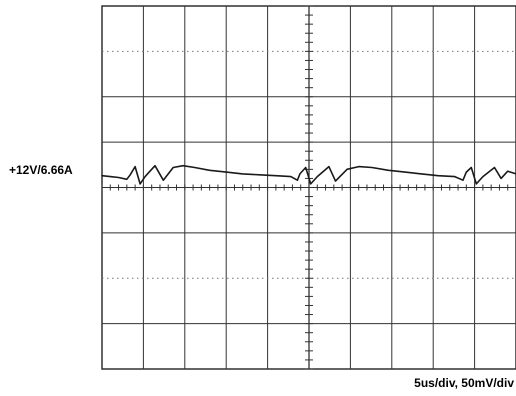 The image size is (516, 396). I want to click on trace, so click(308, 174).